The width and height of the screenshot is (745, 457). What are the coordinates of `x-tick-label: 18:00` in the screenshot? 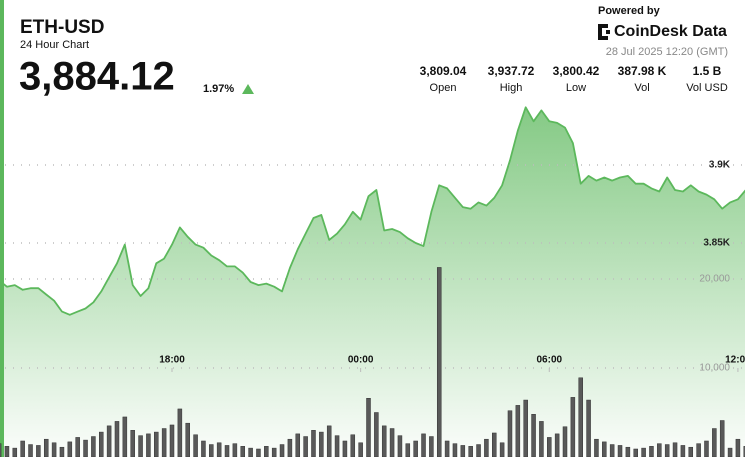 It's located at (172, 360).